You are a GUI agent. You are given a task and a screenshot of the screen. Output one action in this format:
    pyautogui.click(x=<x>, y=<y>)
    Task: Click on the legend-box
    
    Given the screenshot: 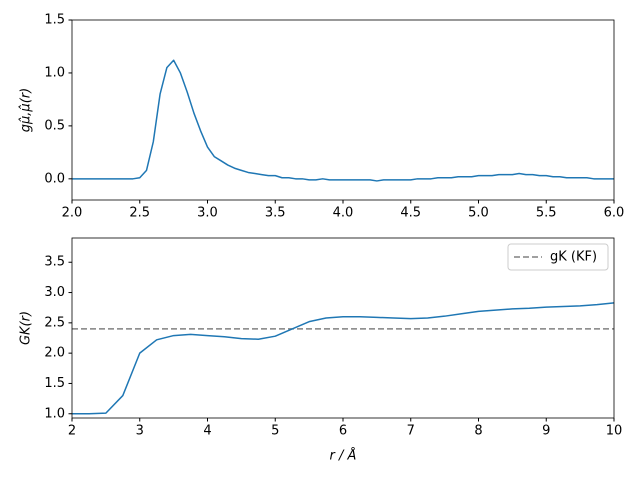 What is the action you would take?
    pyautogui.click(x=558, y=257)
    